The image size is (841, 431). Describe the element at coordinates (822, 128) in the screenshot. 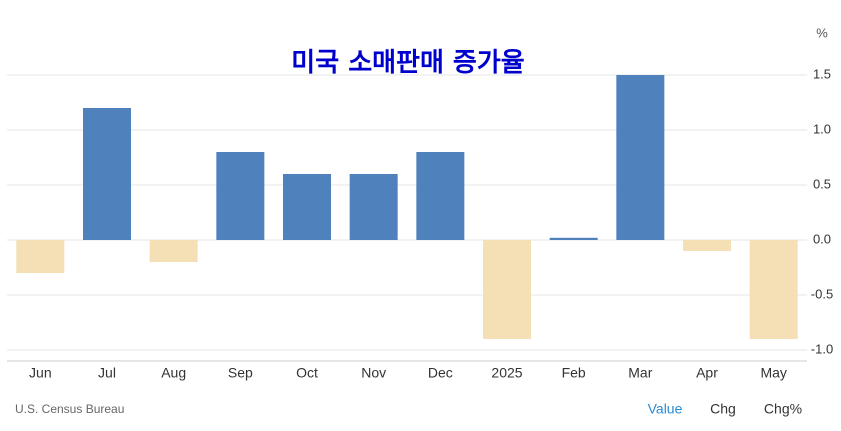

I see `y-tick-label: 1.0` at that location.